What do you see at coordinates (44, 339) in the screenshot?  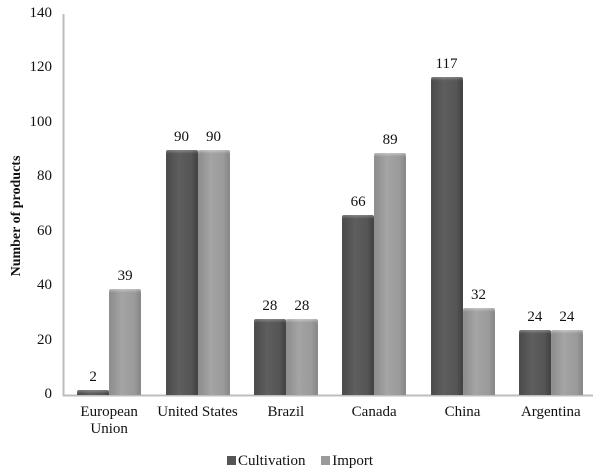 I see `y-tick-label: 20` at bounding box center [44, 339].